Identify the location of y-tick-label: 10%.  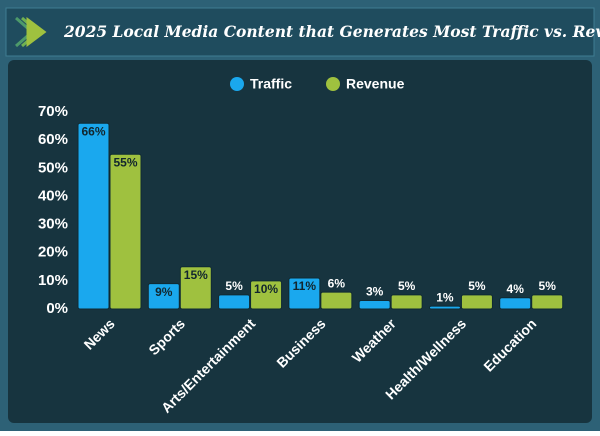
(53, 280).